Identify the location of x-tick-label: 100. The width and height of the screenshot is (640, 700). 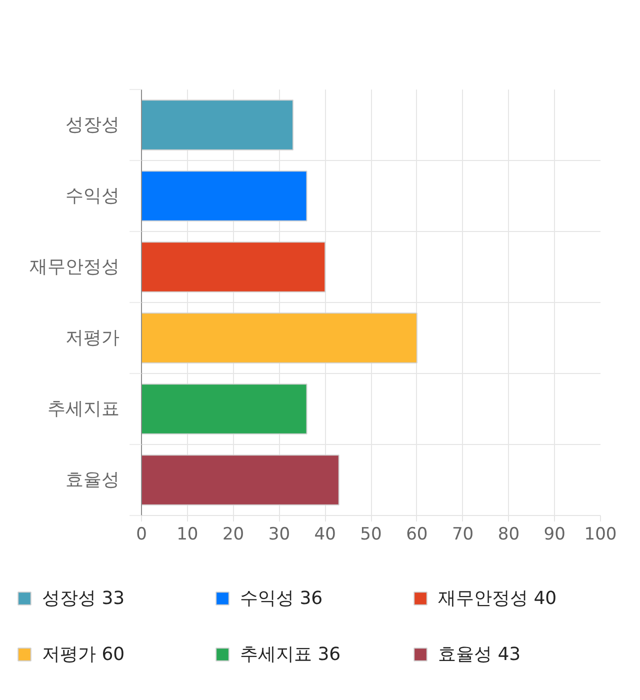
(600, 534).